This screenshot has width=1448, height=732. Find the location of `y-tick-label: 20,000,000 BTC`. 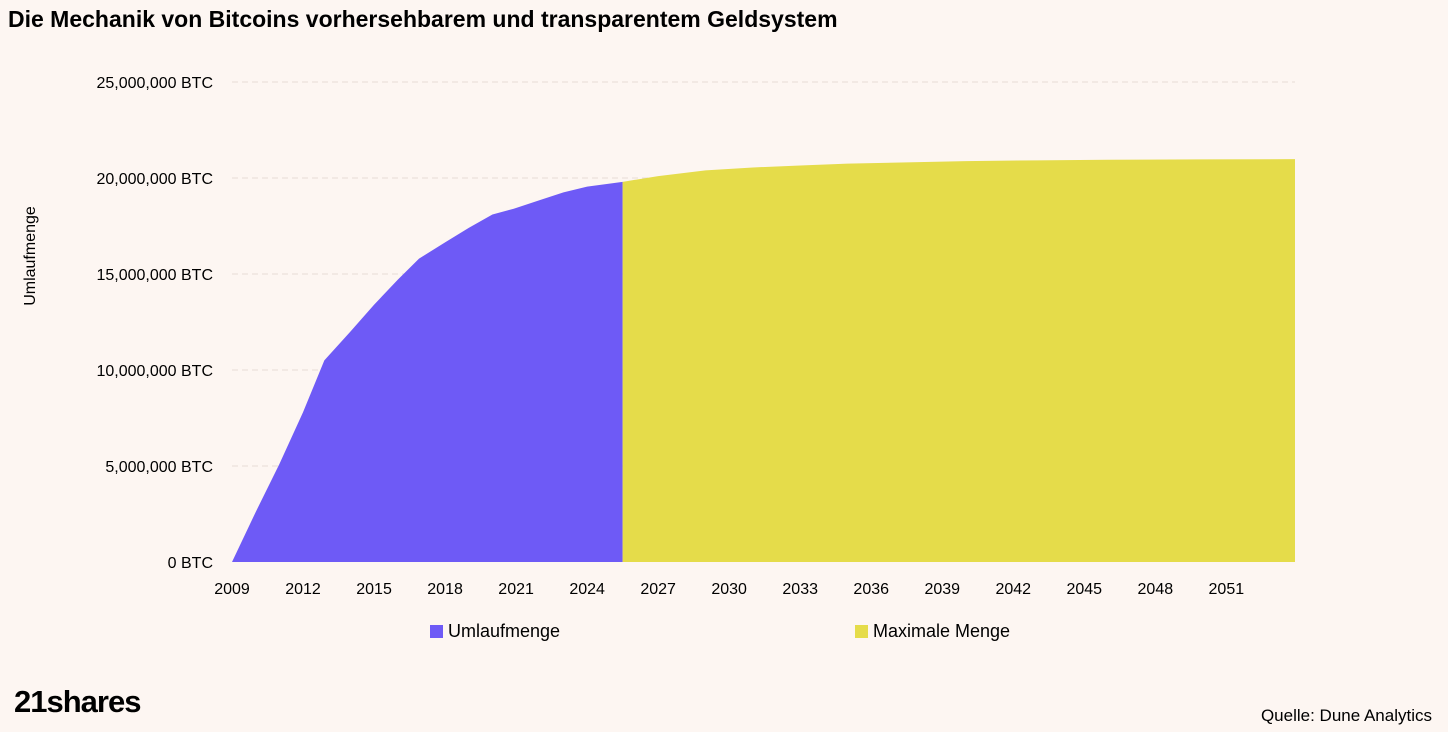

y-tick-label: 20,000,000 BTC is located at coordinates (154, 179).